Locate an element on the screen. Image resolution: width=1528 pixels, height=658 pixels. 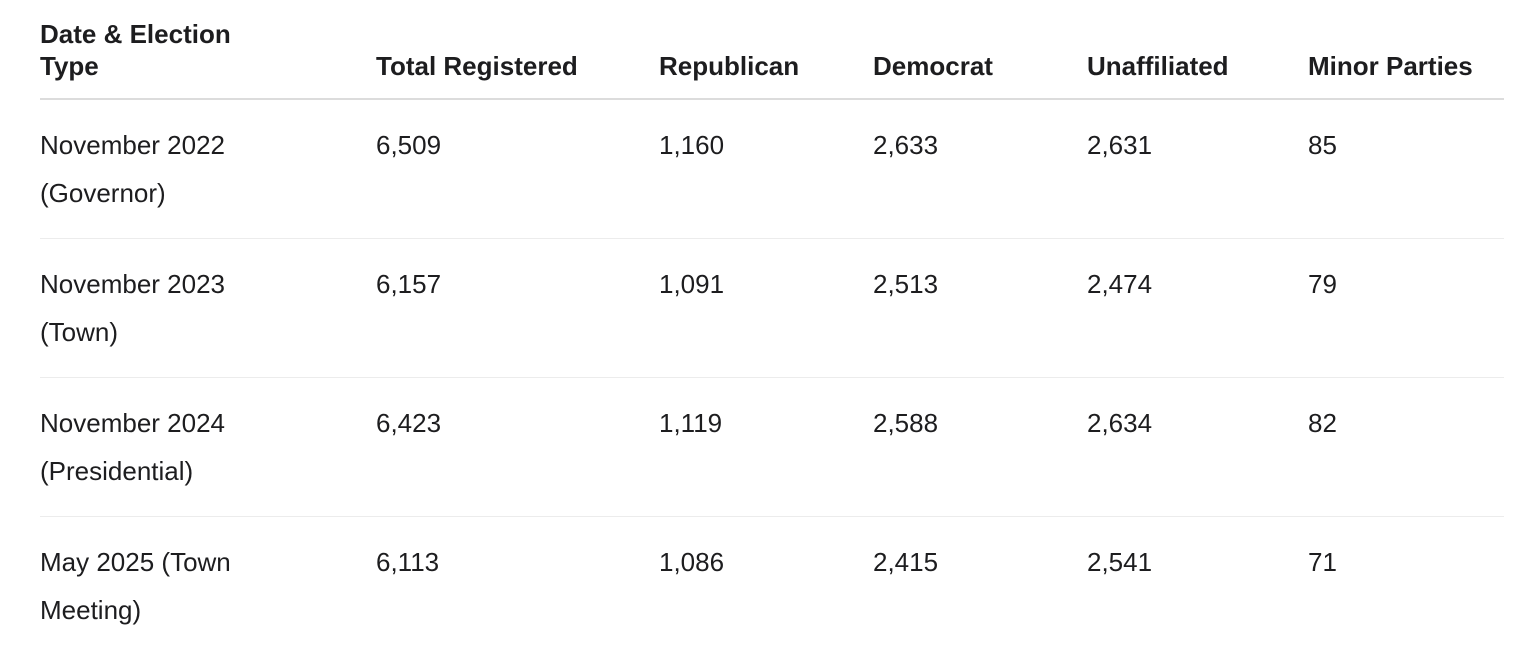
column-header: Unaffiliated is located at coordinates (1197, 50).